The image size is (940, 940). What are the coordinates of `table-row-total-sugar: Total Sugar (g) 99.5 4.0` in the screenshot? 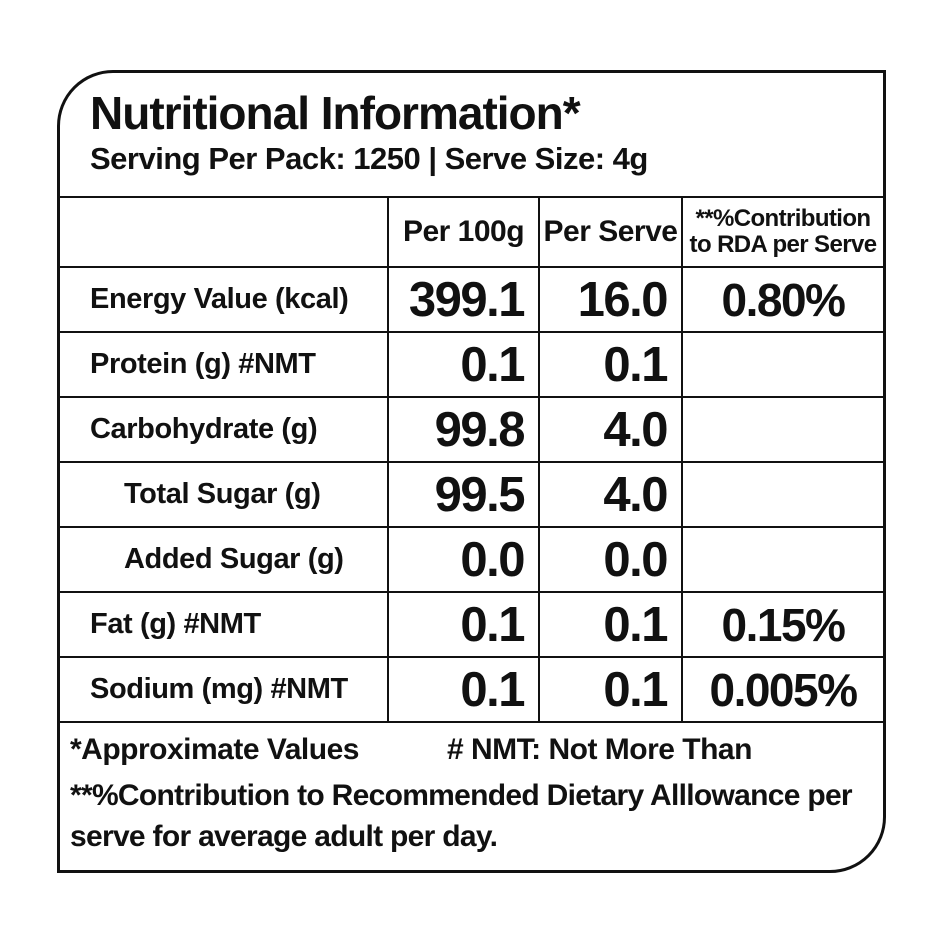 It's located at (471, 495).